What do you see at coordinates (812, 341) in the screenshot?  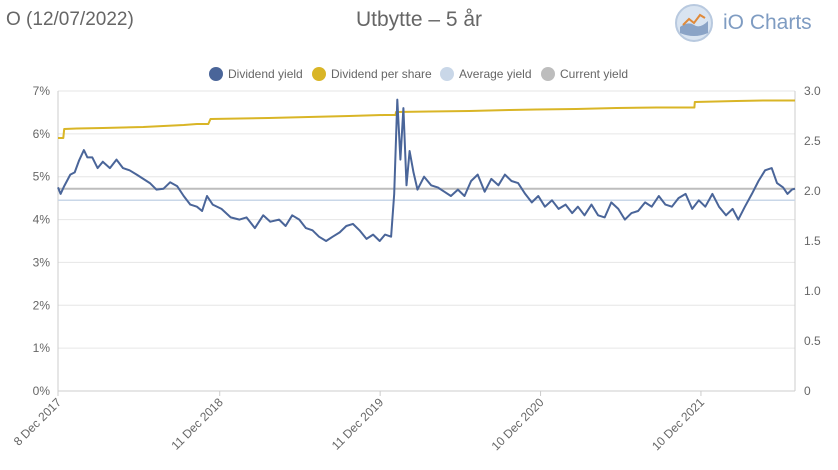 I see `y-right-tick-label: 0.5` at bounding box center [812, 341].